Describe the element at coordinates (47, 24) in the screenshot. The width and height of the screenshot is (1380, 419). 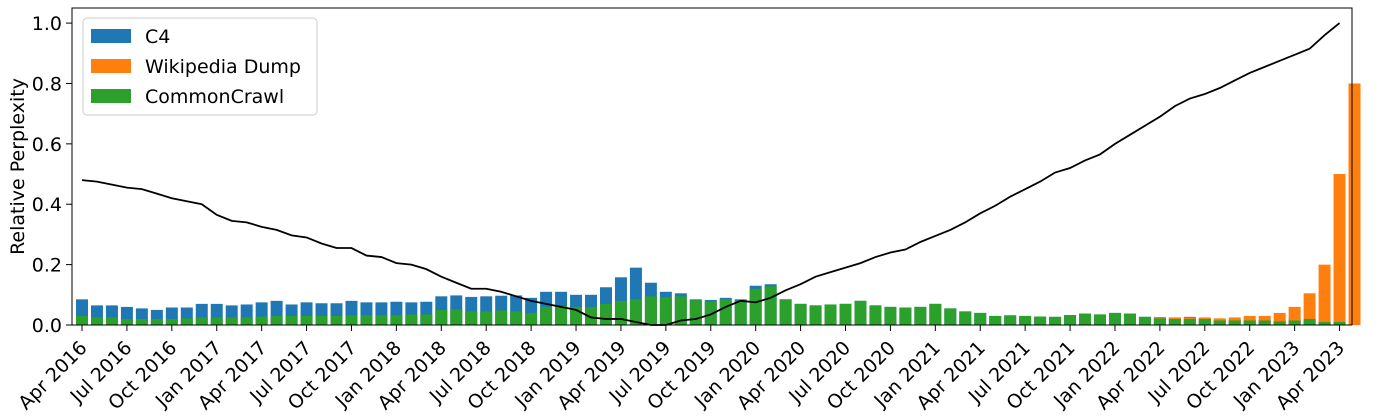
I see `y-tick-label: 1.0` at that location.